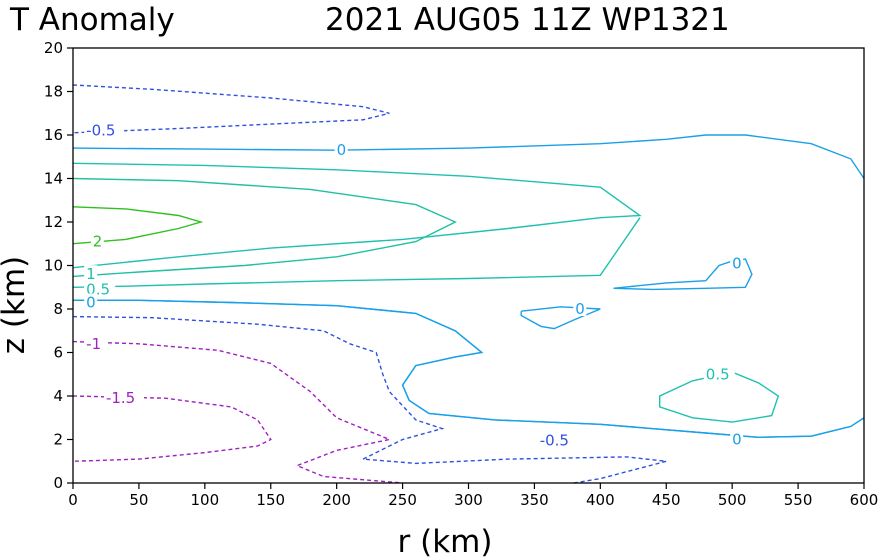 The width and height of the screenshot is (879, 559). What do you see at coordinates (402, 500) in the screenshot?
I see `x-tick-label-5: 250` at bounding box center [402, 500].